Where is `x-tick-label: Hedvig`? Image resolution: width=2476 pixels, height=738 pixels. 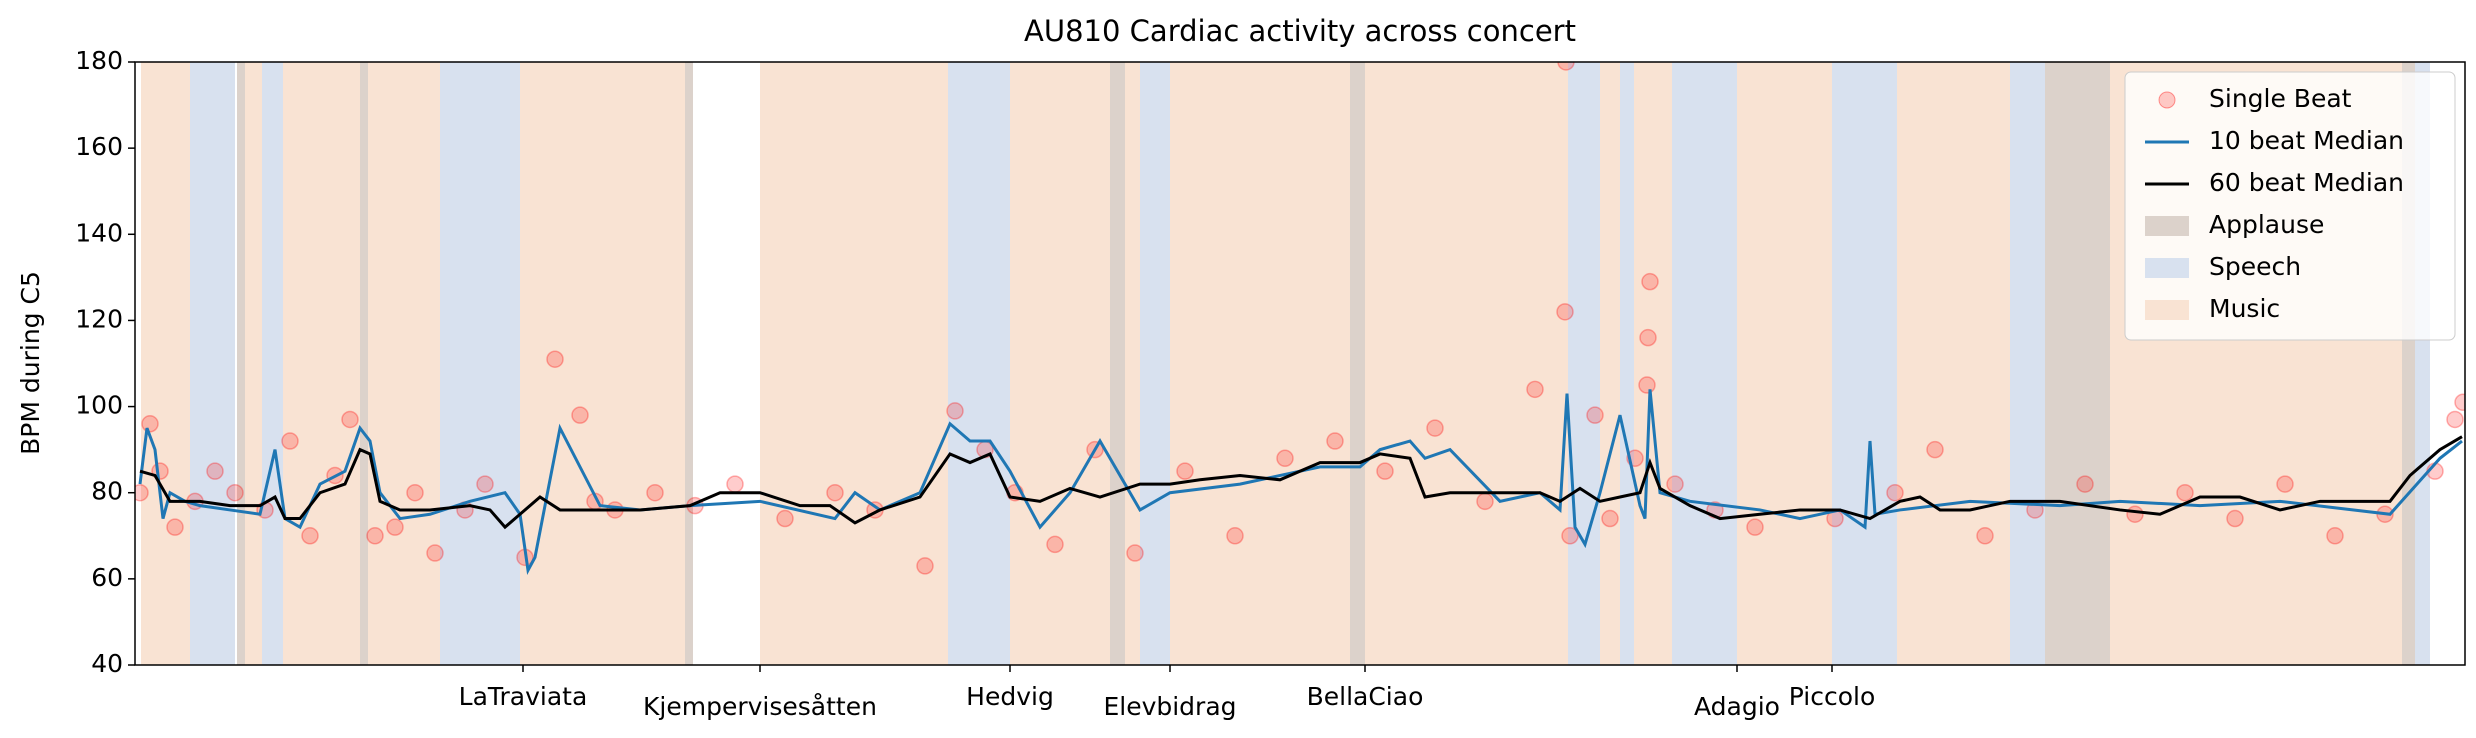 x-tick-label: Hedvig is located at coordinates (1010, 696).